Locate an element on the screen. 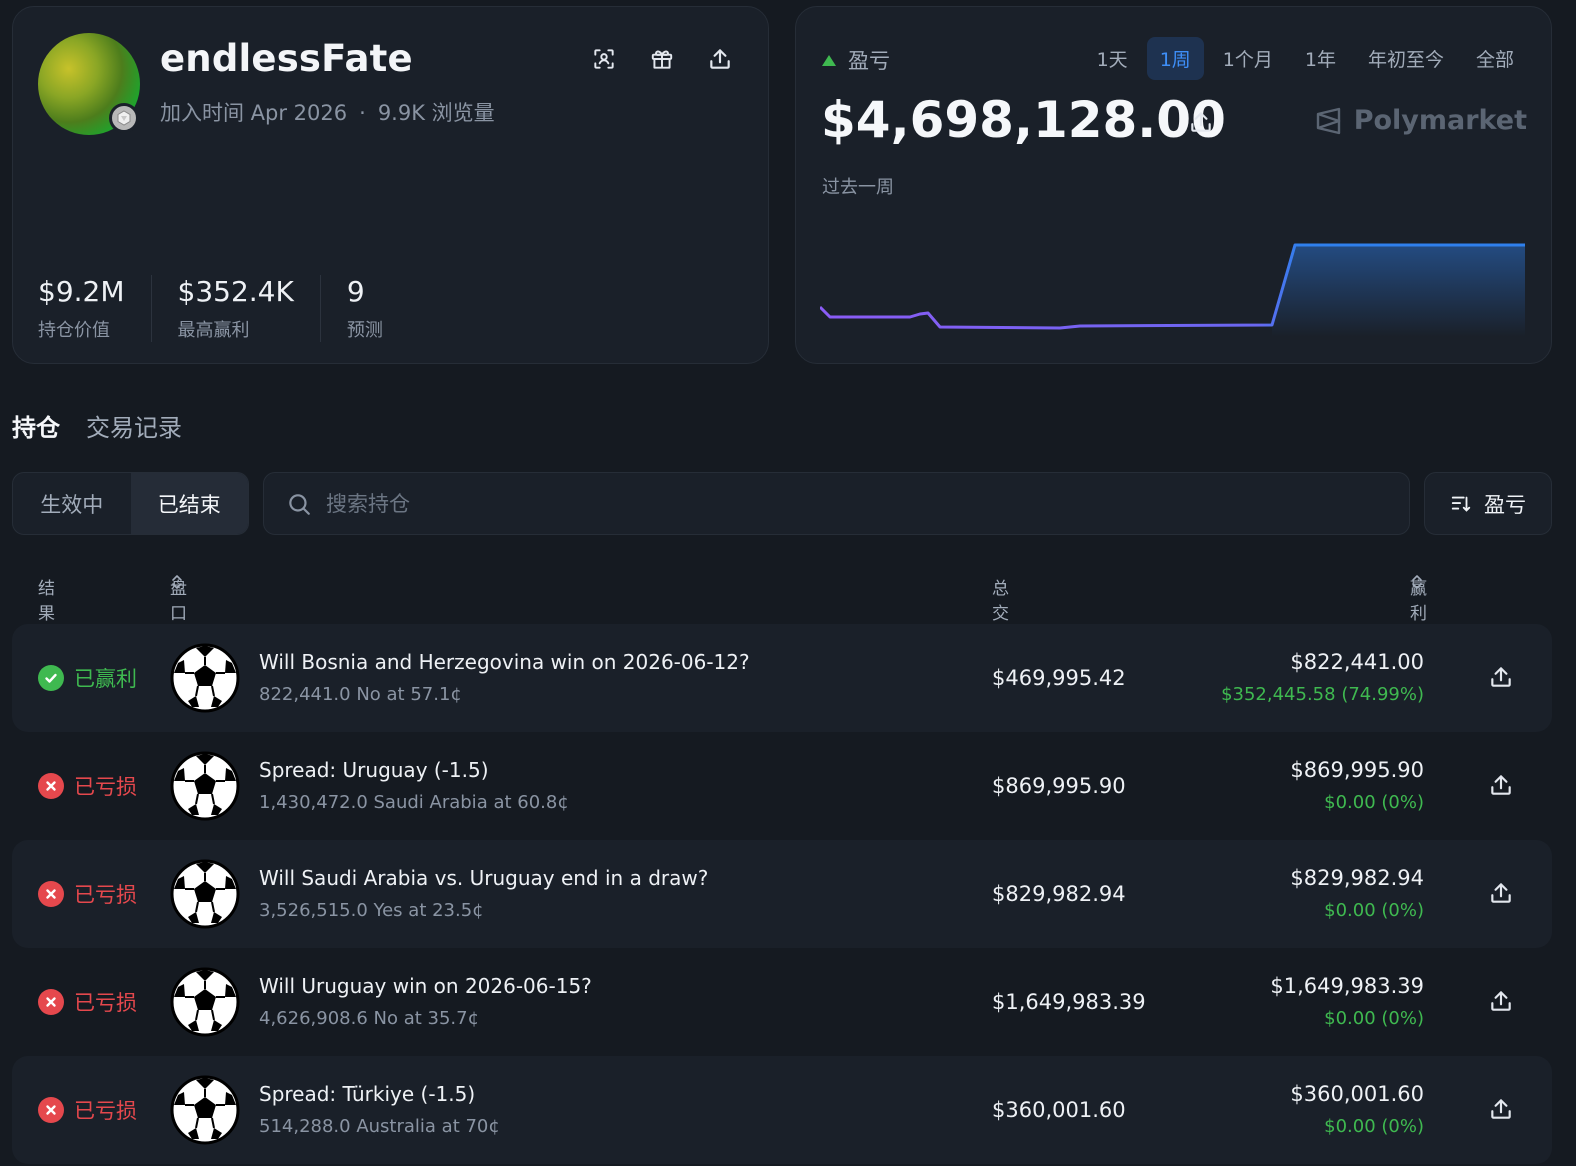 This screenshot has height=1166, width=1576. table-header: 结果 盘口 总交易金额 赢利金额 is located at coordinates (782, 636).